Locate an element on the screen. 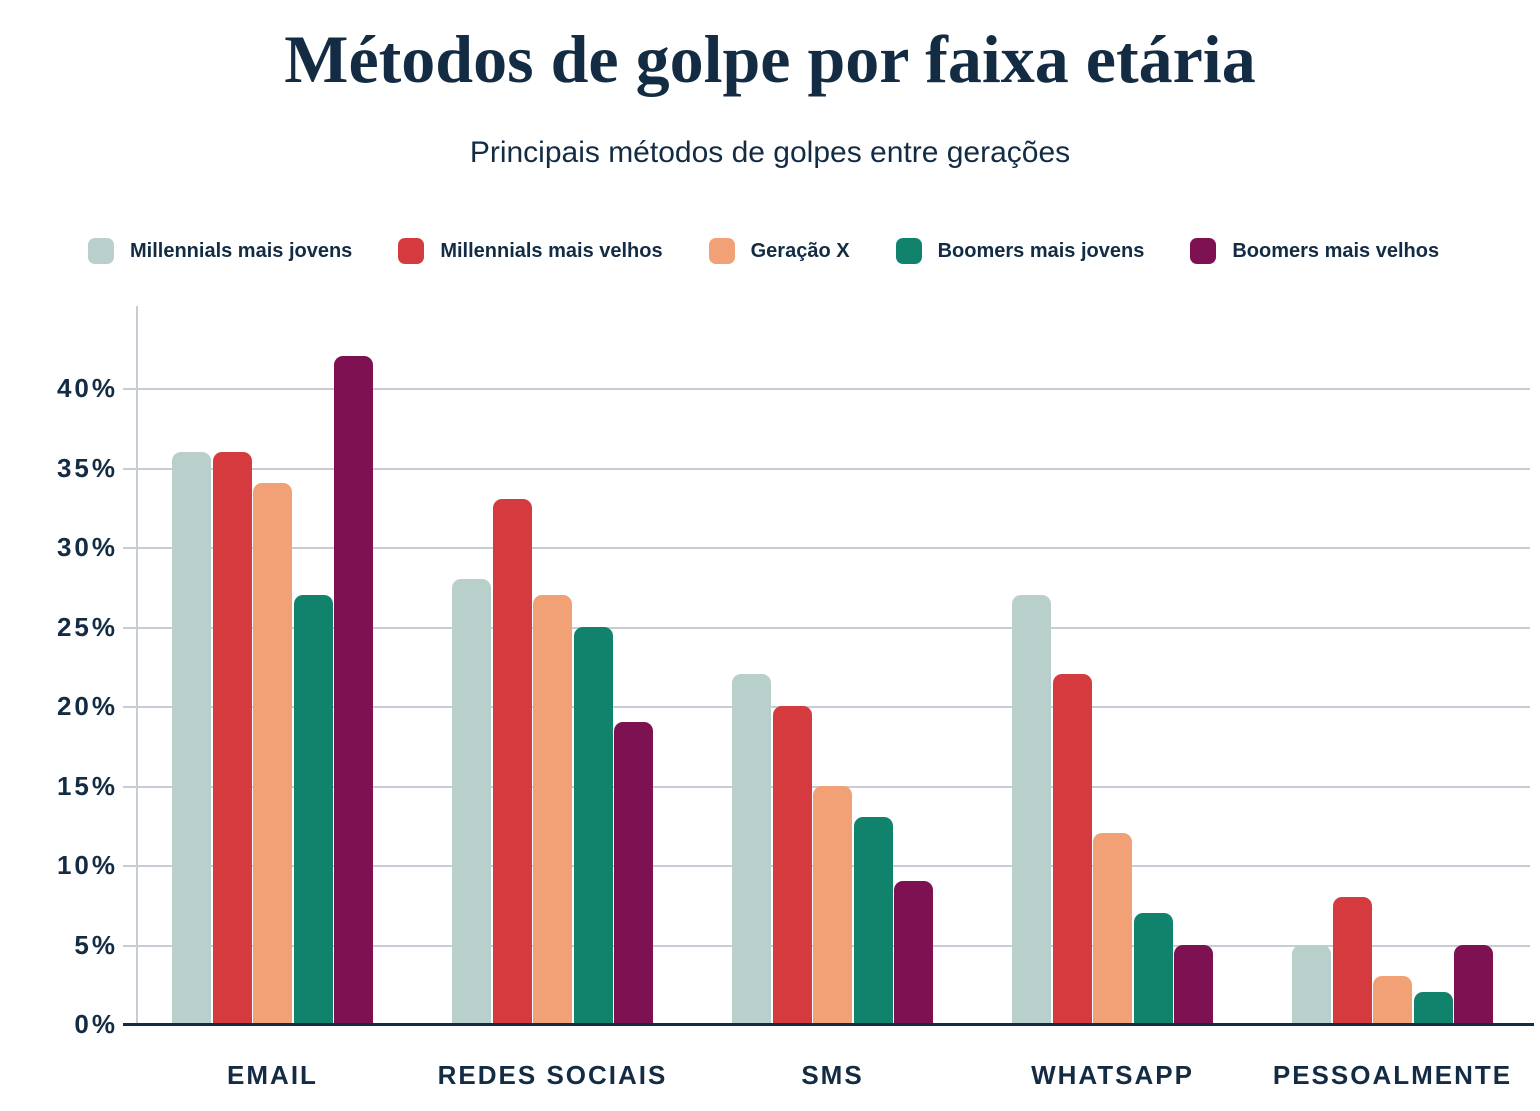 The width and height of the screenshot is (1540, 1111). y-axis-line is located at coordinates (137, 665).